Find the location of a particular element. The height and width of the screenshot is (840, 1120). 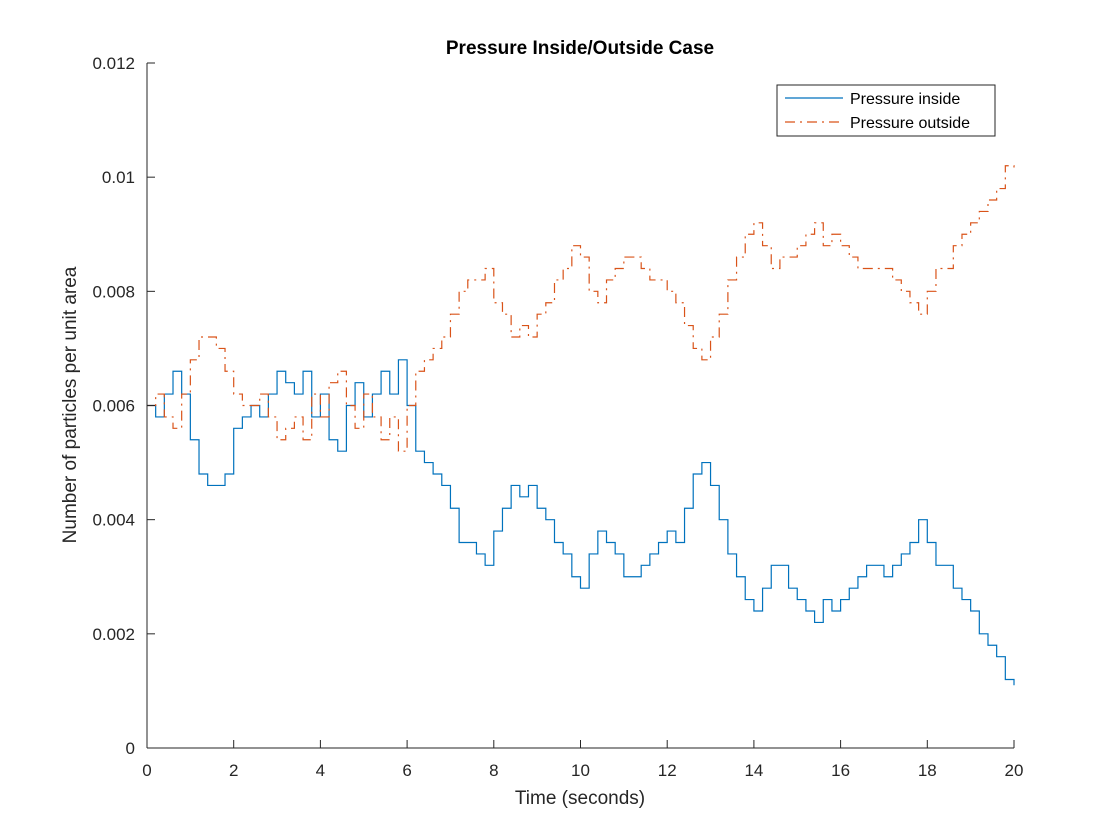

x-tick-label: 18 is located at coordinates (927, 770).